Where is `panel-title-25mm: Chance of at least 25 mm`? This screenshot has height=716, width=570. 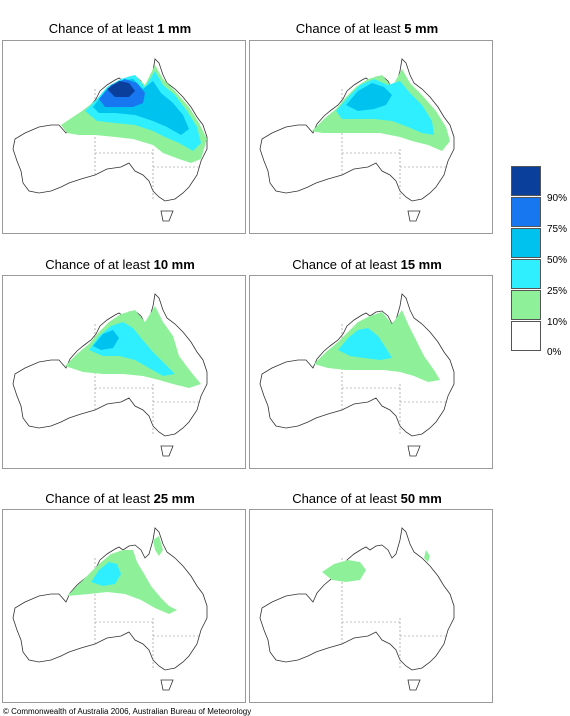 panel-title-25mm: Chance of at least 25 mm is located at coordinates (120, 499).